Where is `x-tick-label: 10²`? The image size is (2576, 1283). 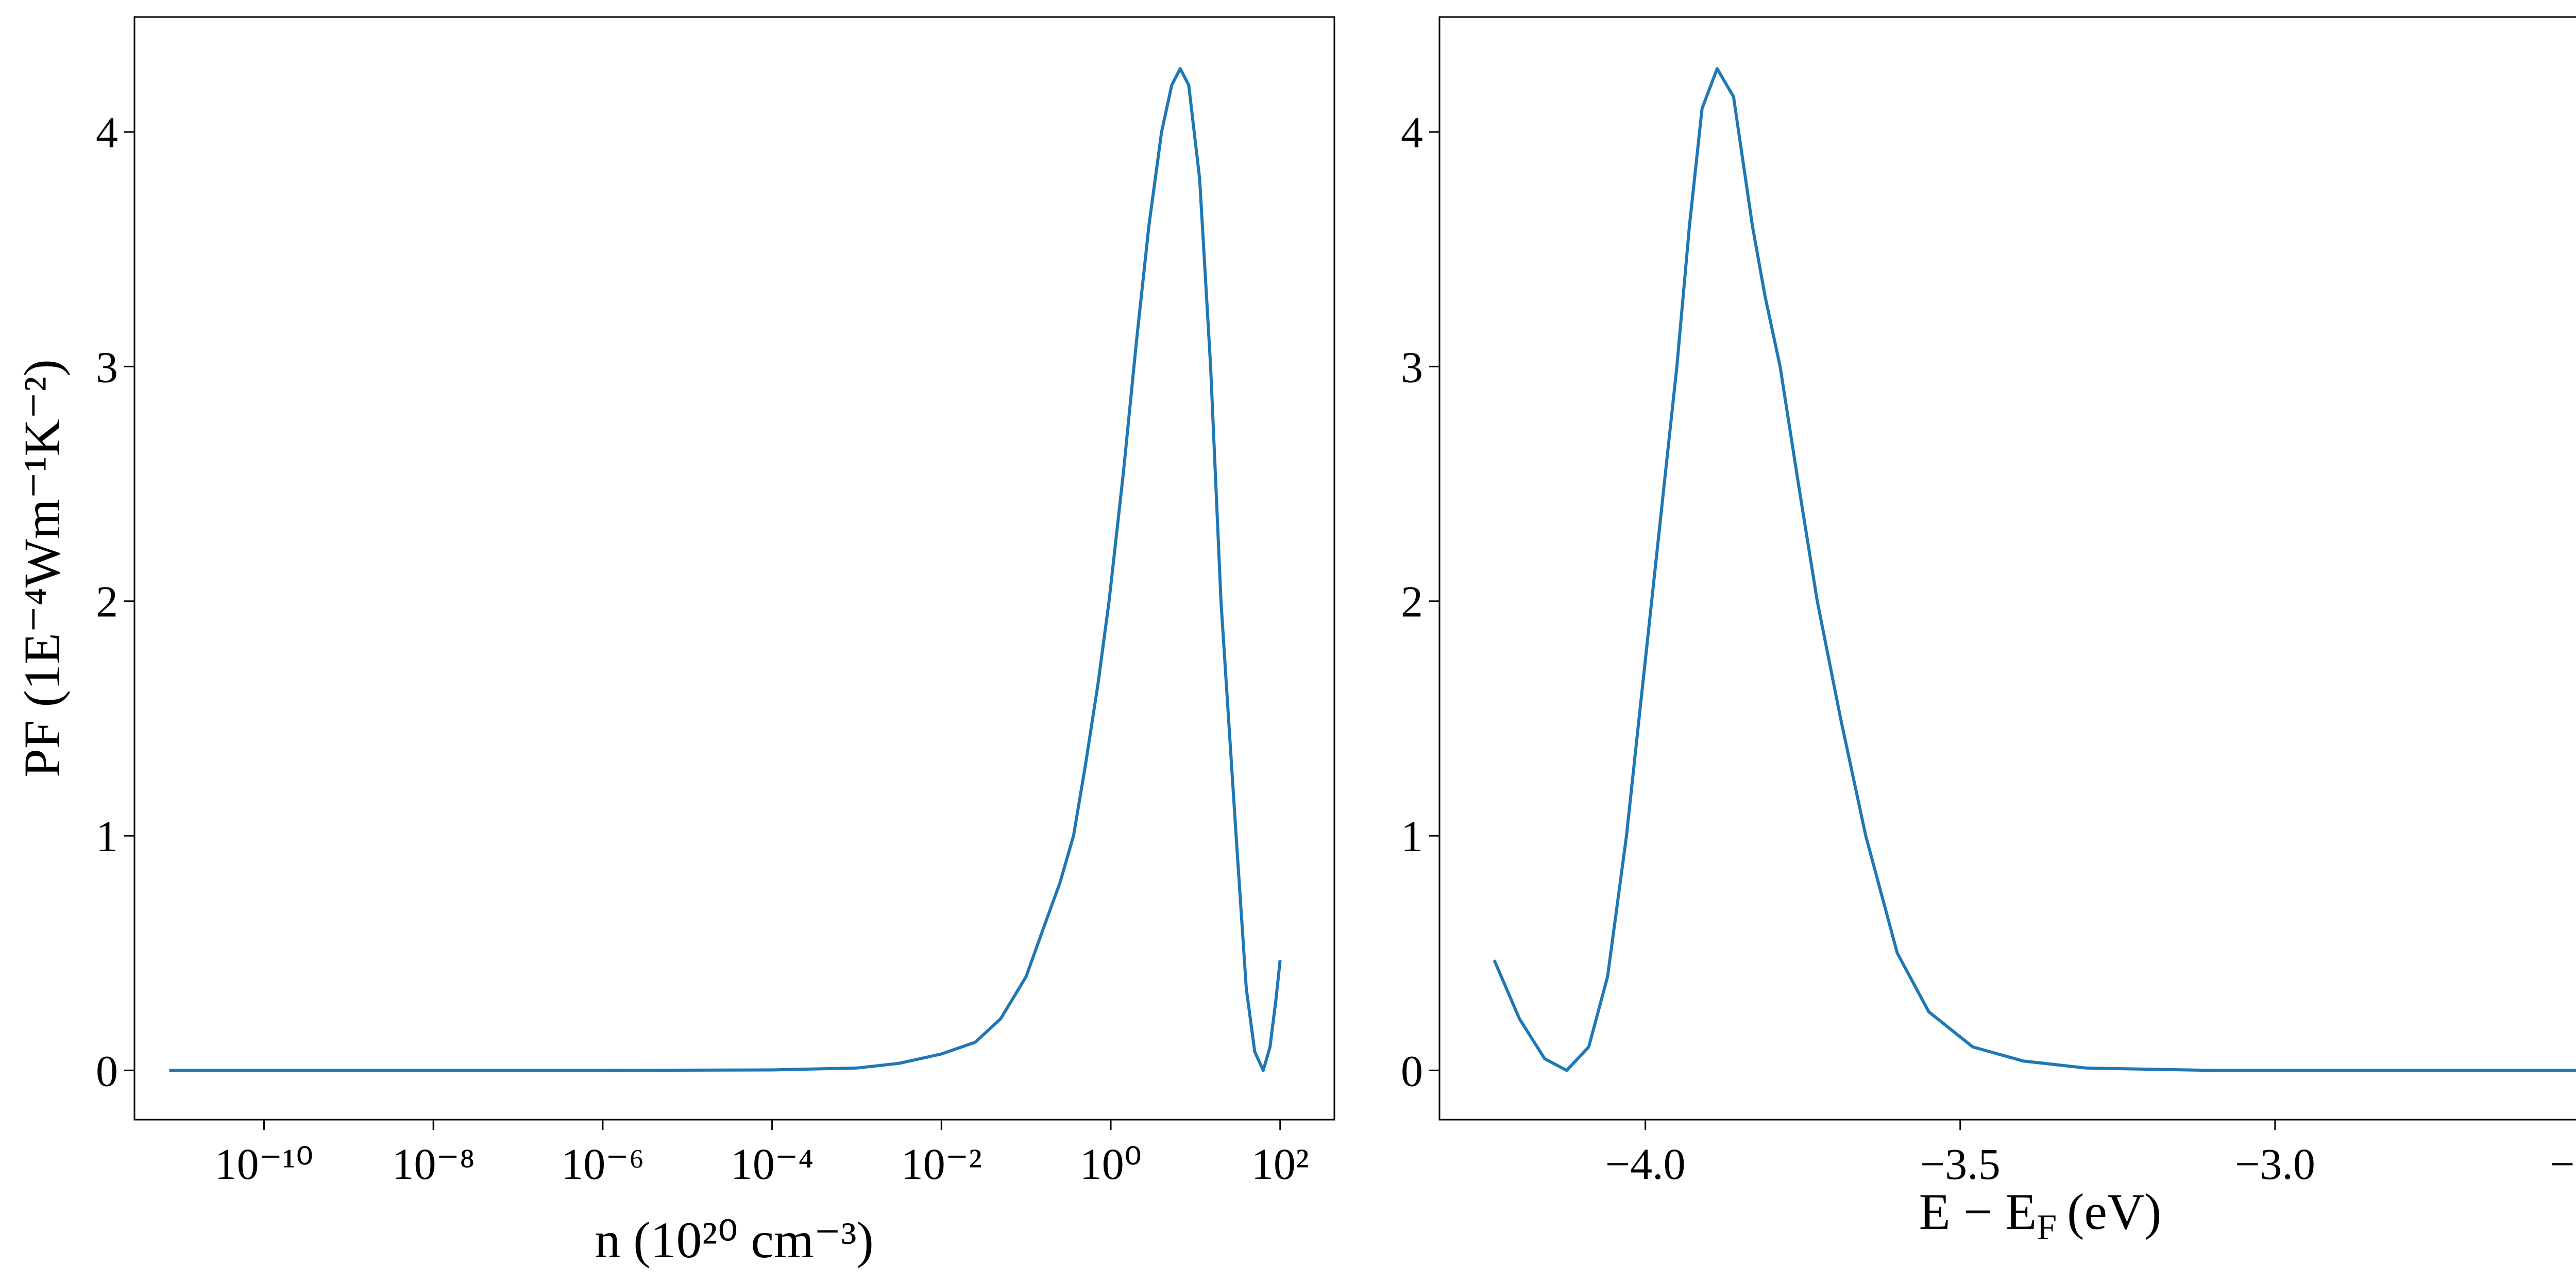 x-tick-label: 10² is located at coordinates (1280, 1164).